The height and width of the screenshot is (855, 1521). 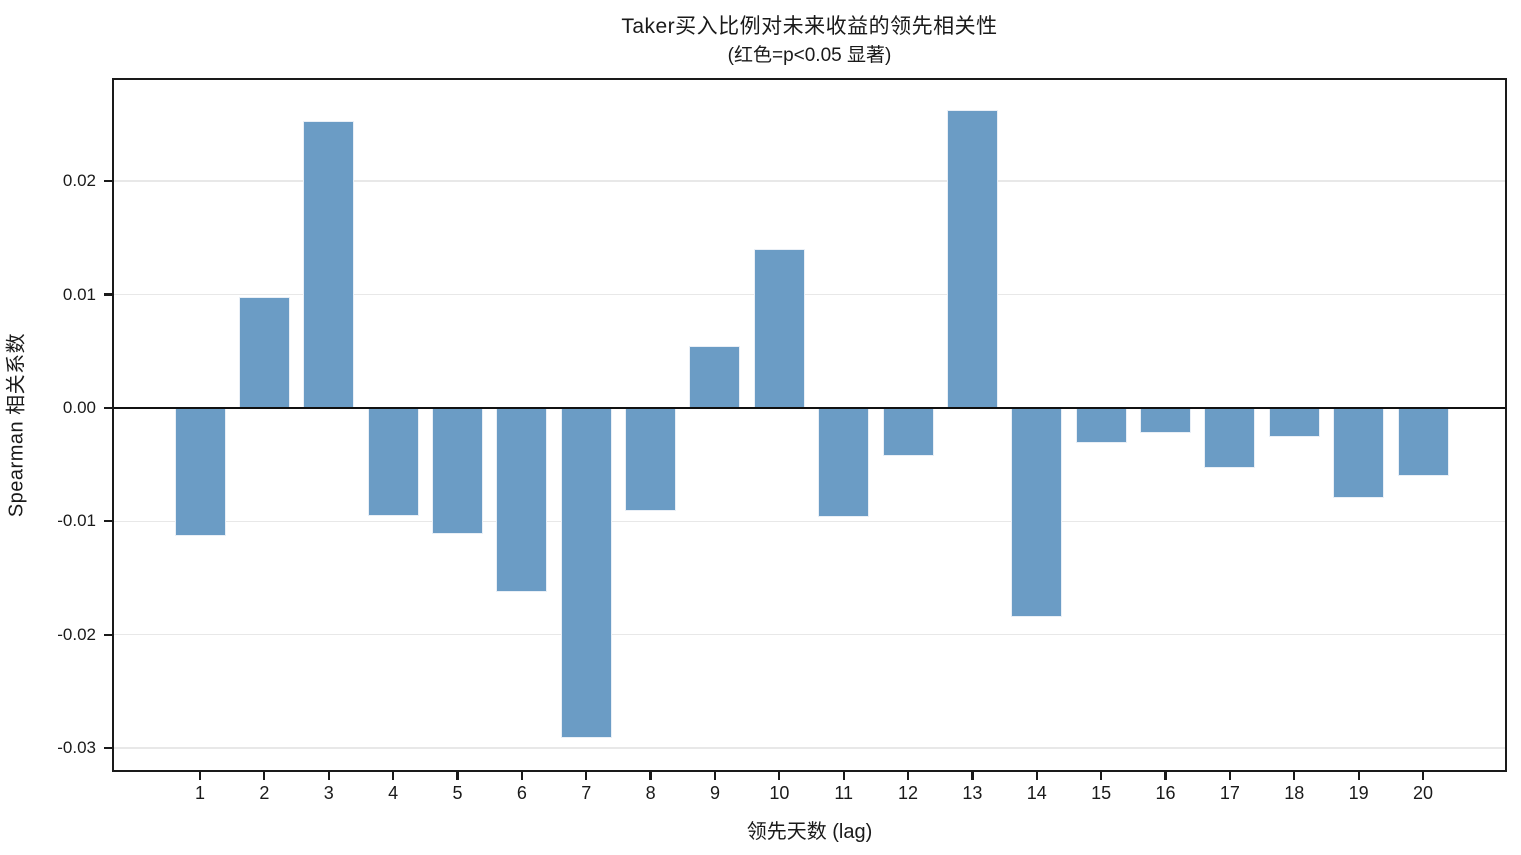 What do you see at coordinates (586, 793) in the screenshot?
I see `x-tick-label-7: 7` at bounding box center [586, 793].